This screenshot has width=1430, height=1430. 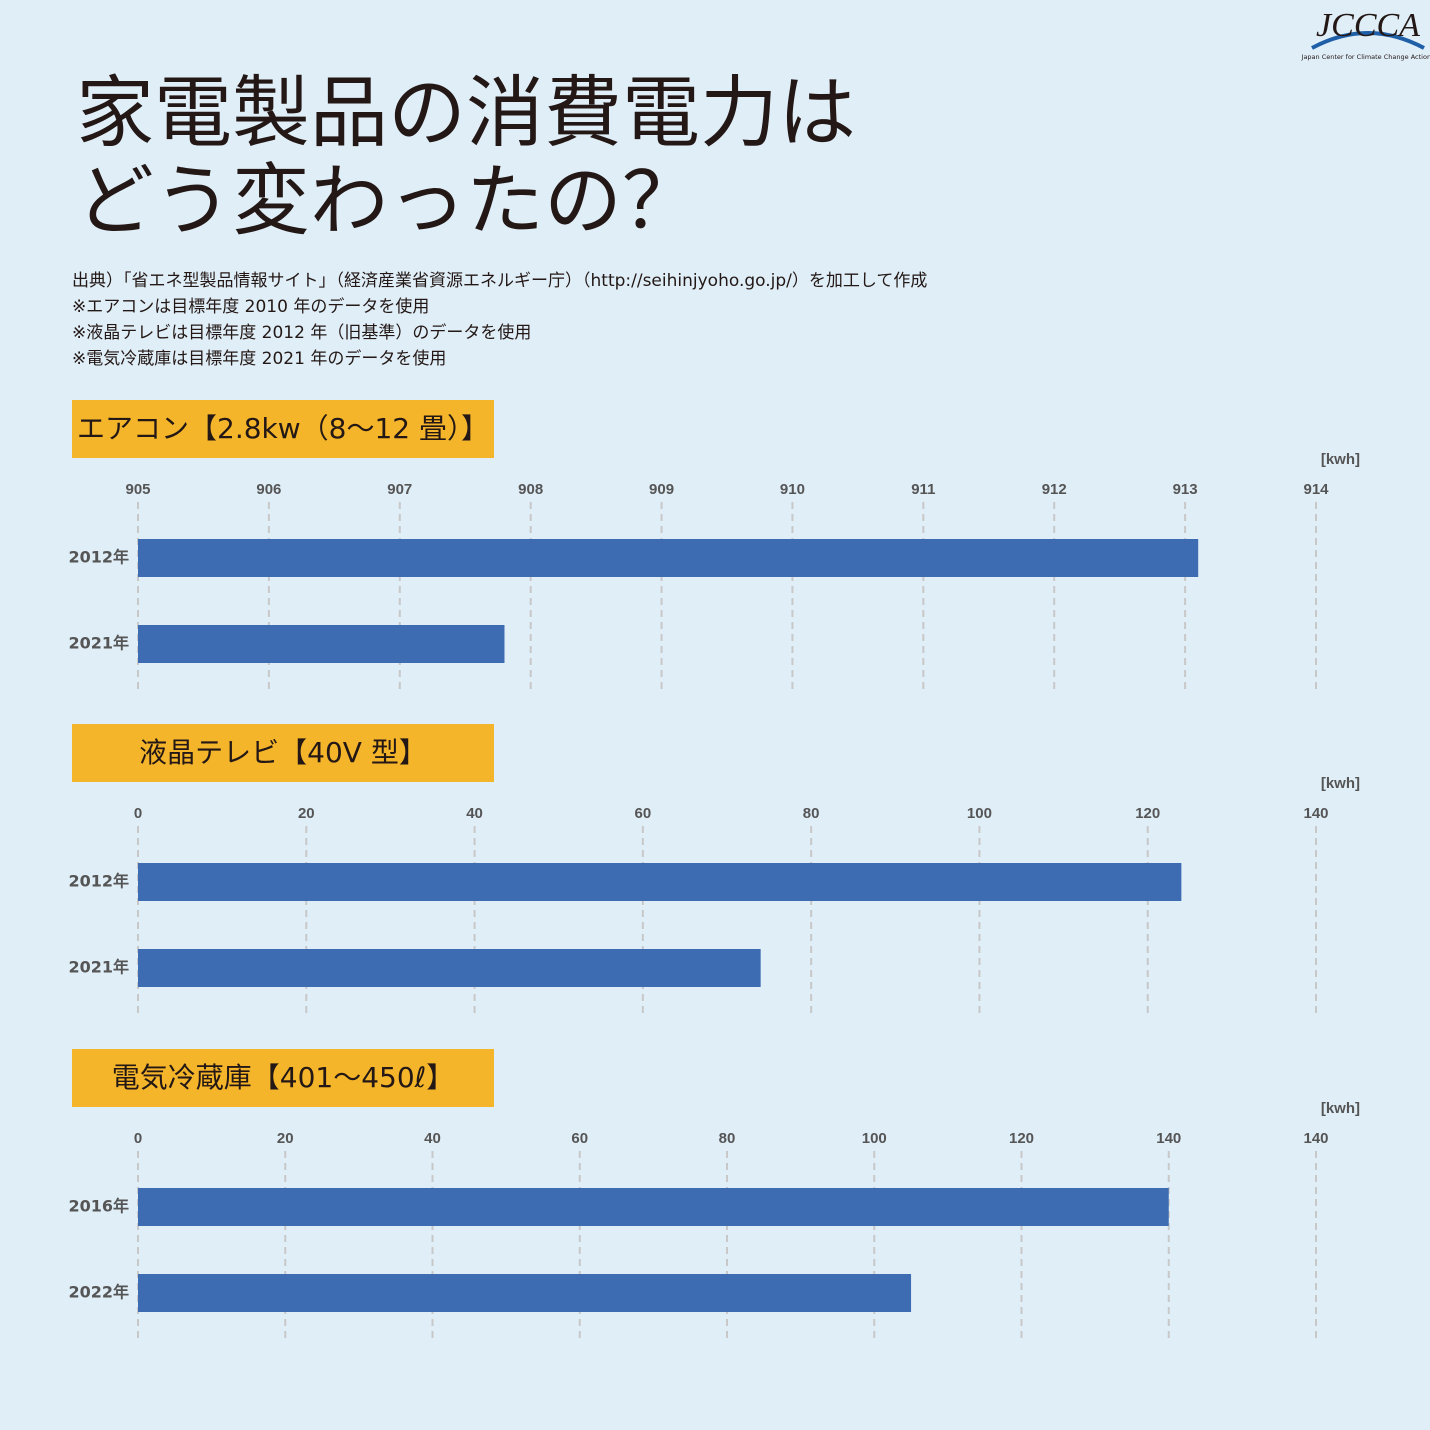 I want to click on logo-arc, so click(x=1368, y=40).